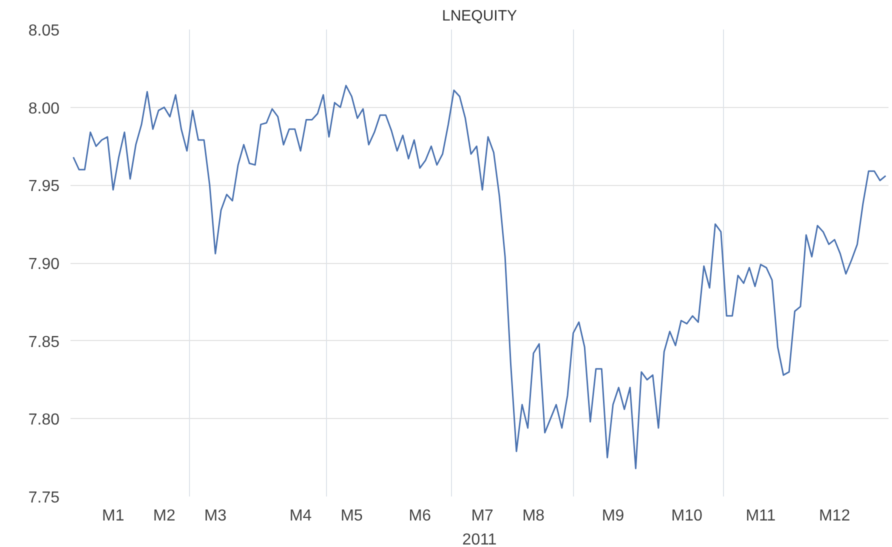 This screenshot has width=892, height=547. Describe the element at coordinates (533, 516) in the screenshot. I see `x-tick-label: M8` at that location.